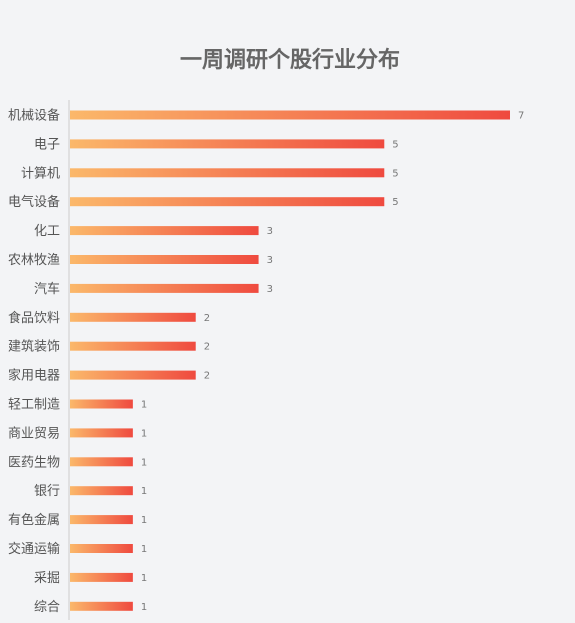  Describe the element at coordinates (47, 607) in the screenshot. I see `category-label: 综合` at that location.